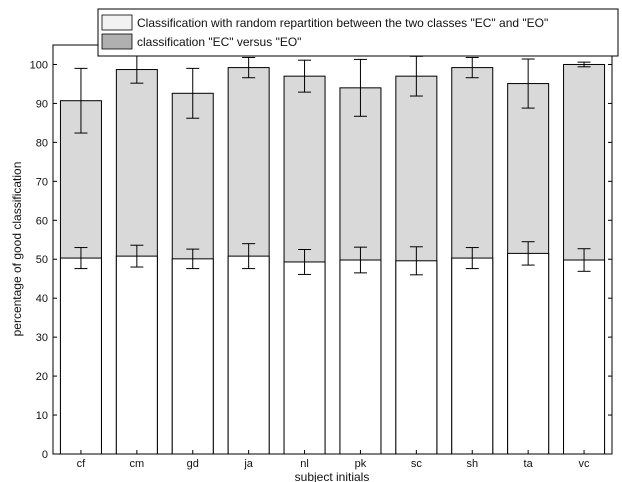 The width and height of the screenshot is (622, 482). What do you see at coordinates (248, 464) in the screenshot?
I see `x-tick-label-ja: ja` at bounding box center [248, 464].